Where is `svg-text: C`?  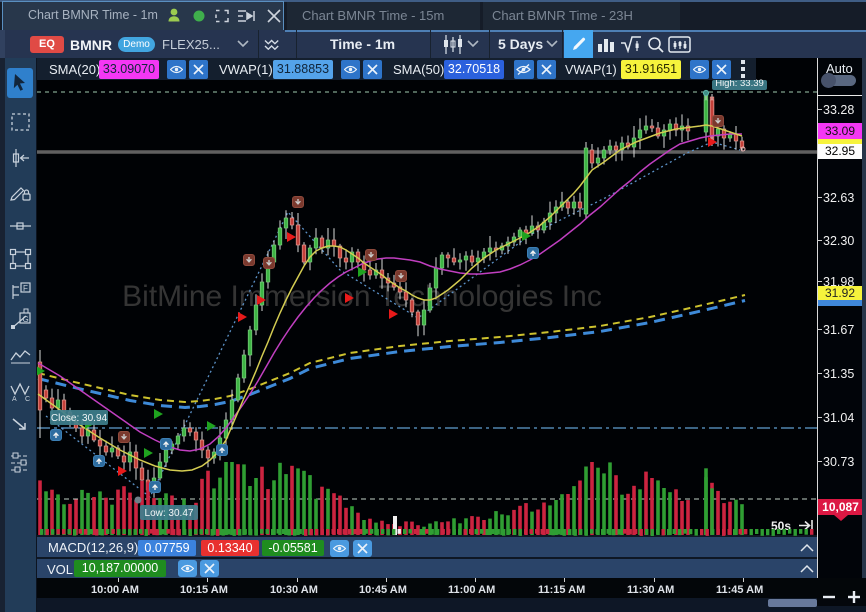 svg-text: C is located at coordinates (27, 399).